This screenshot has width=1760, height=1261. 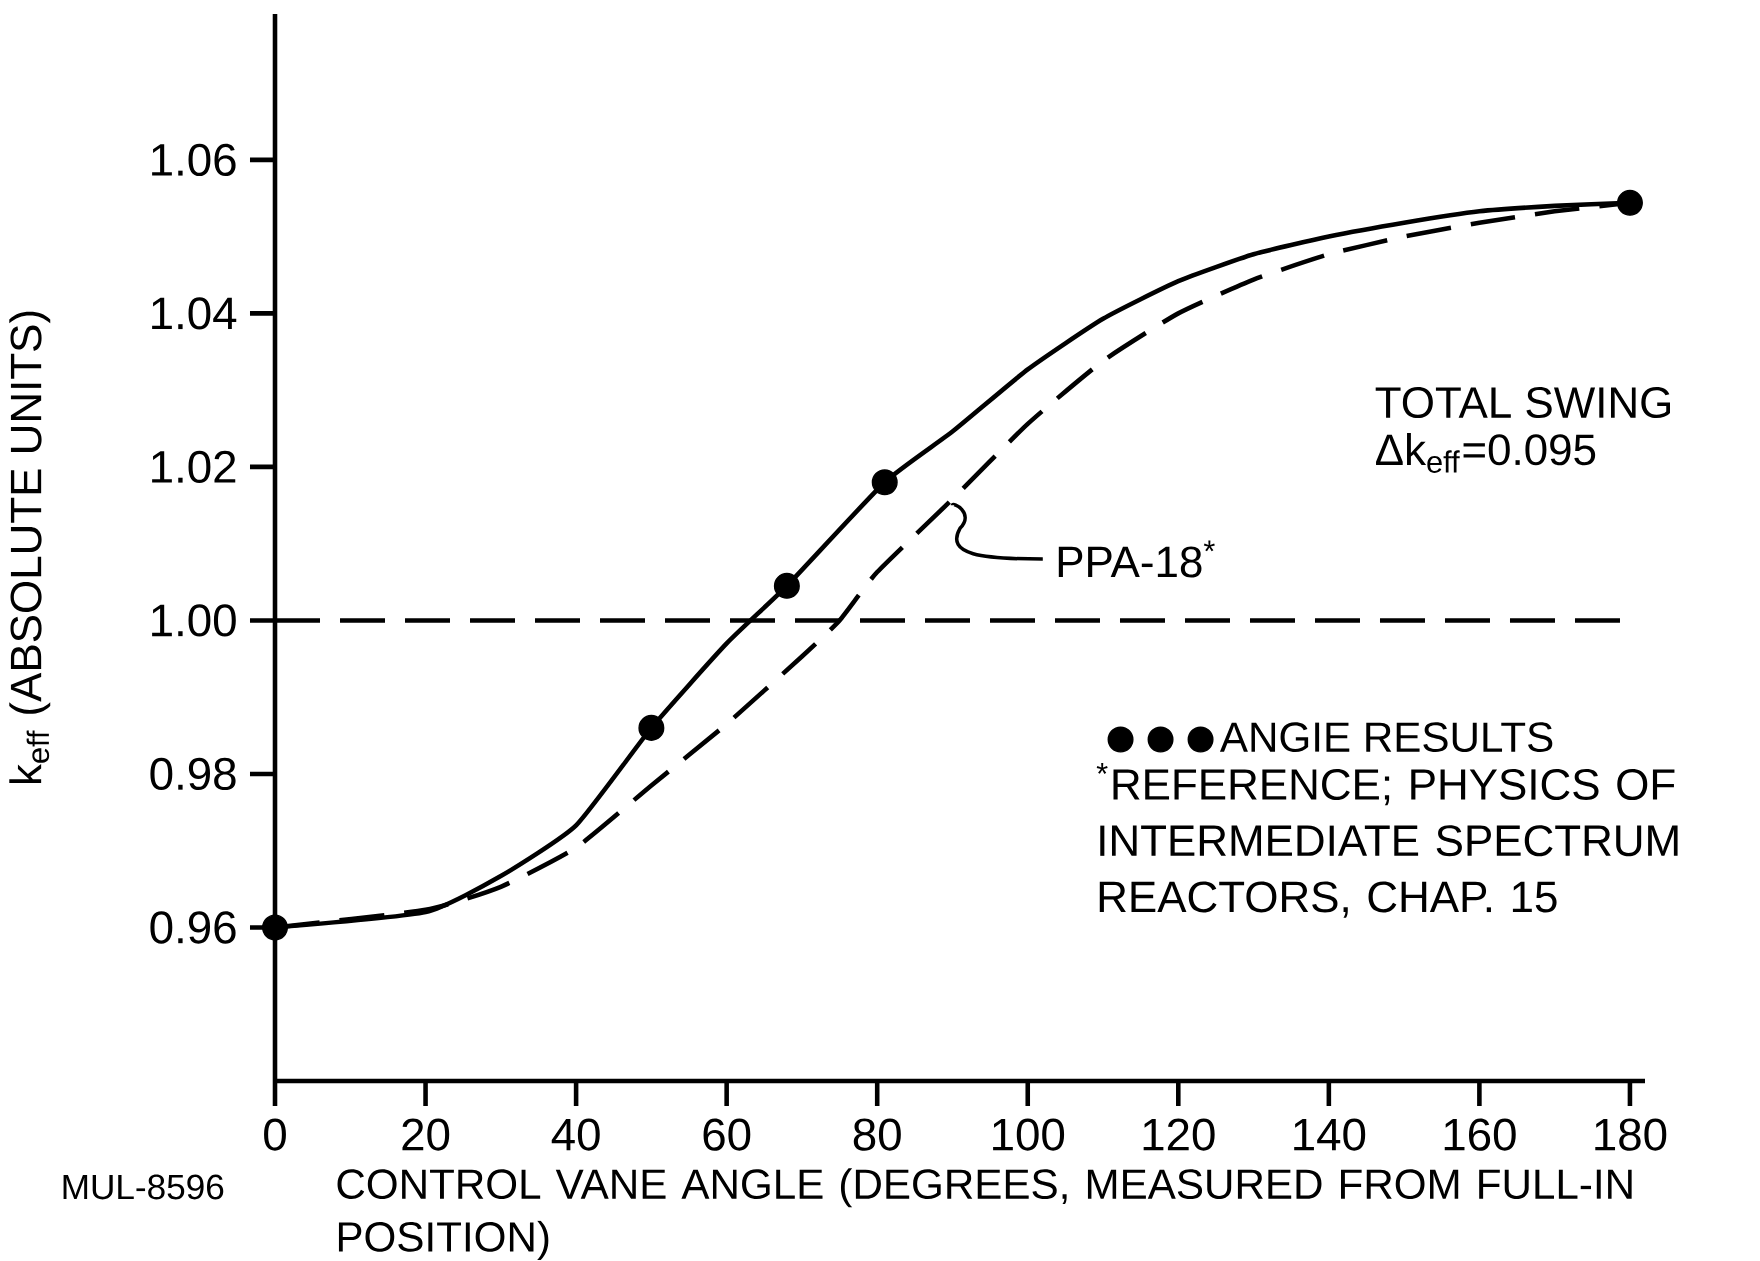 What do you see at coordinates (1179, 1134) in the screenshot?
I see `x-tick-label: 120` at bounding box center [1179, 1134].